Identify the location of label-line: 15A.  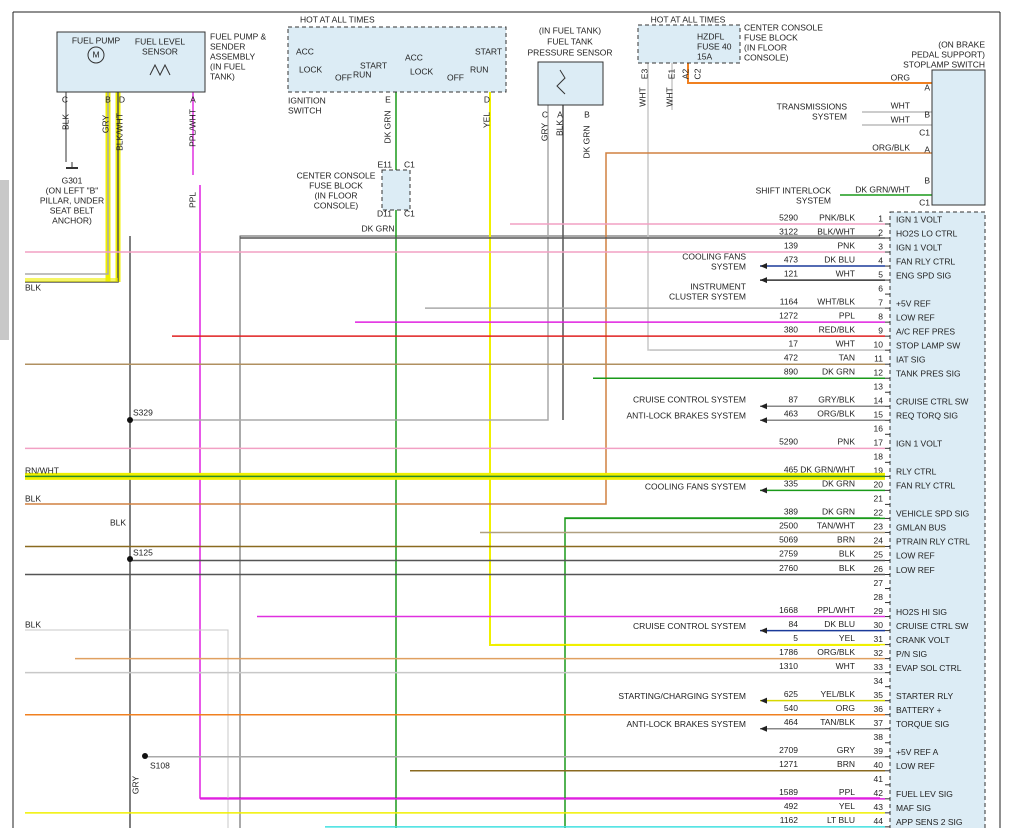
(704, 56).